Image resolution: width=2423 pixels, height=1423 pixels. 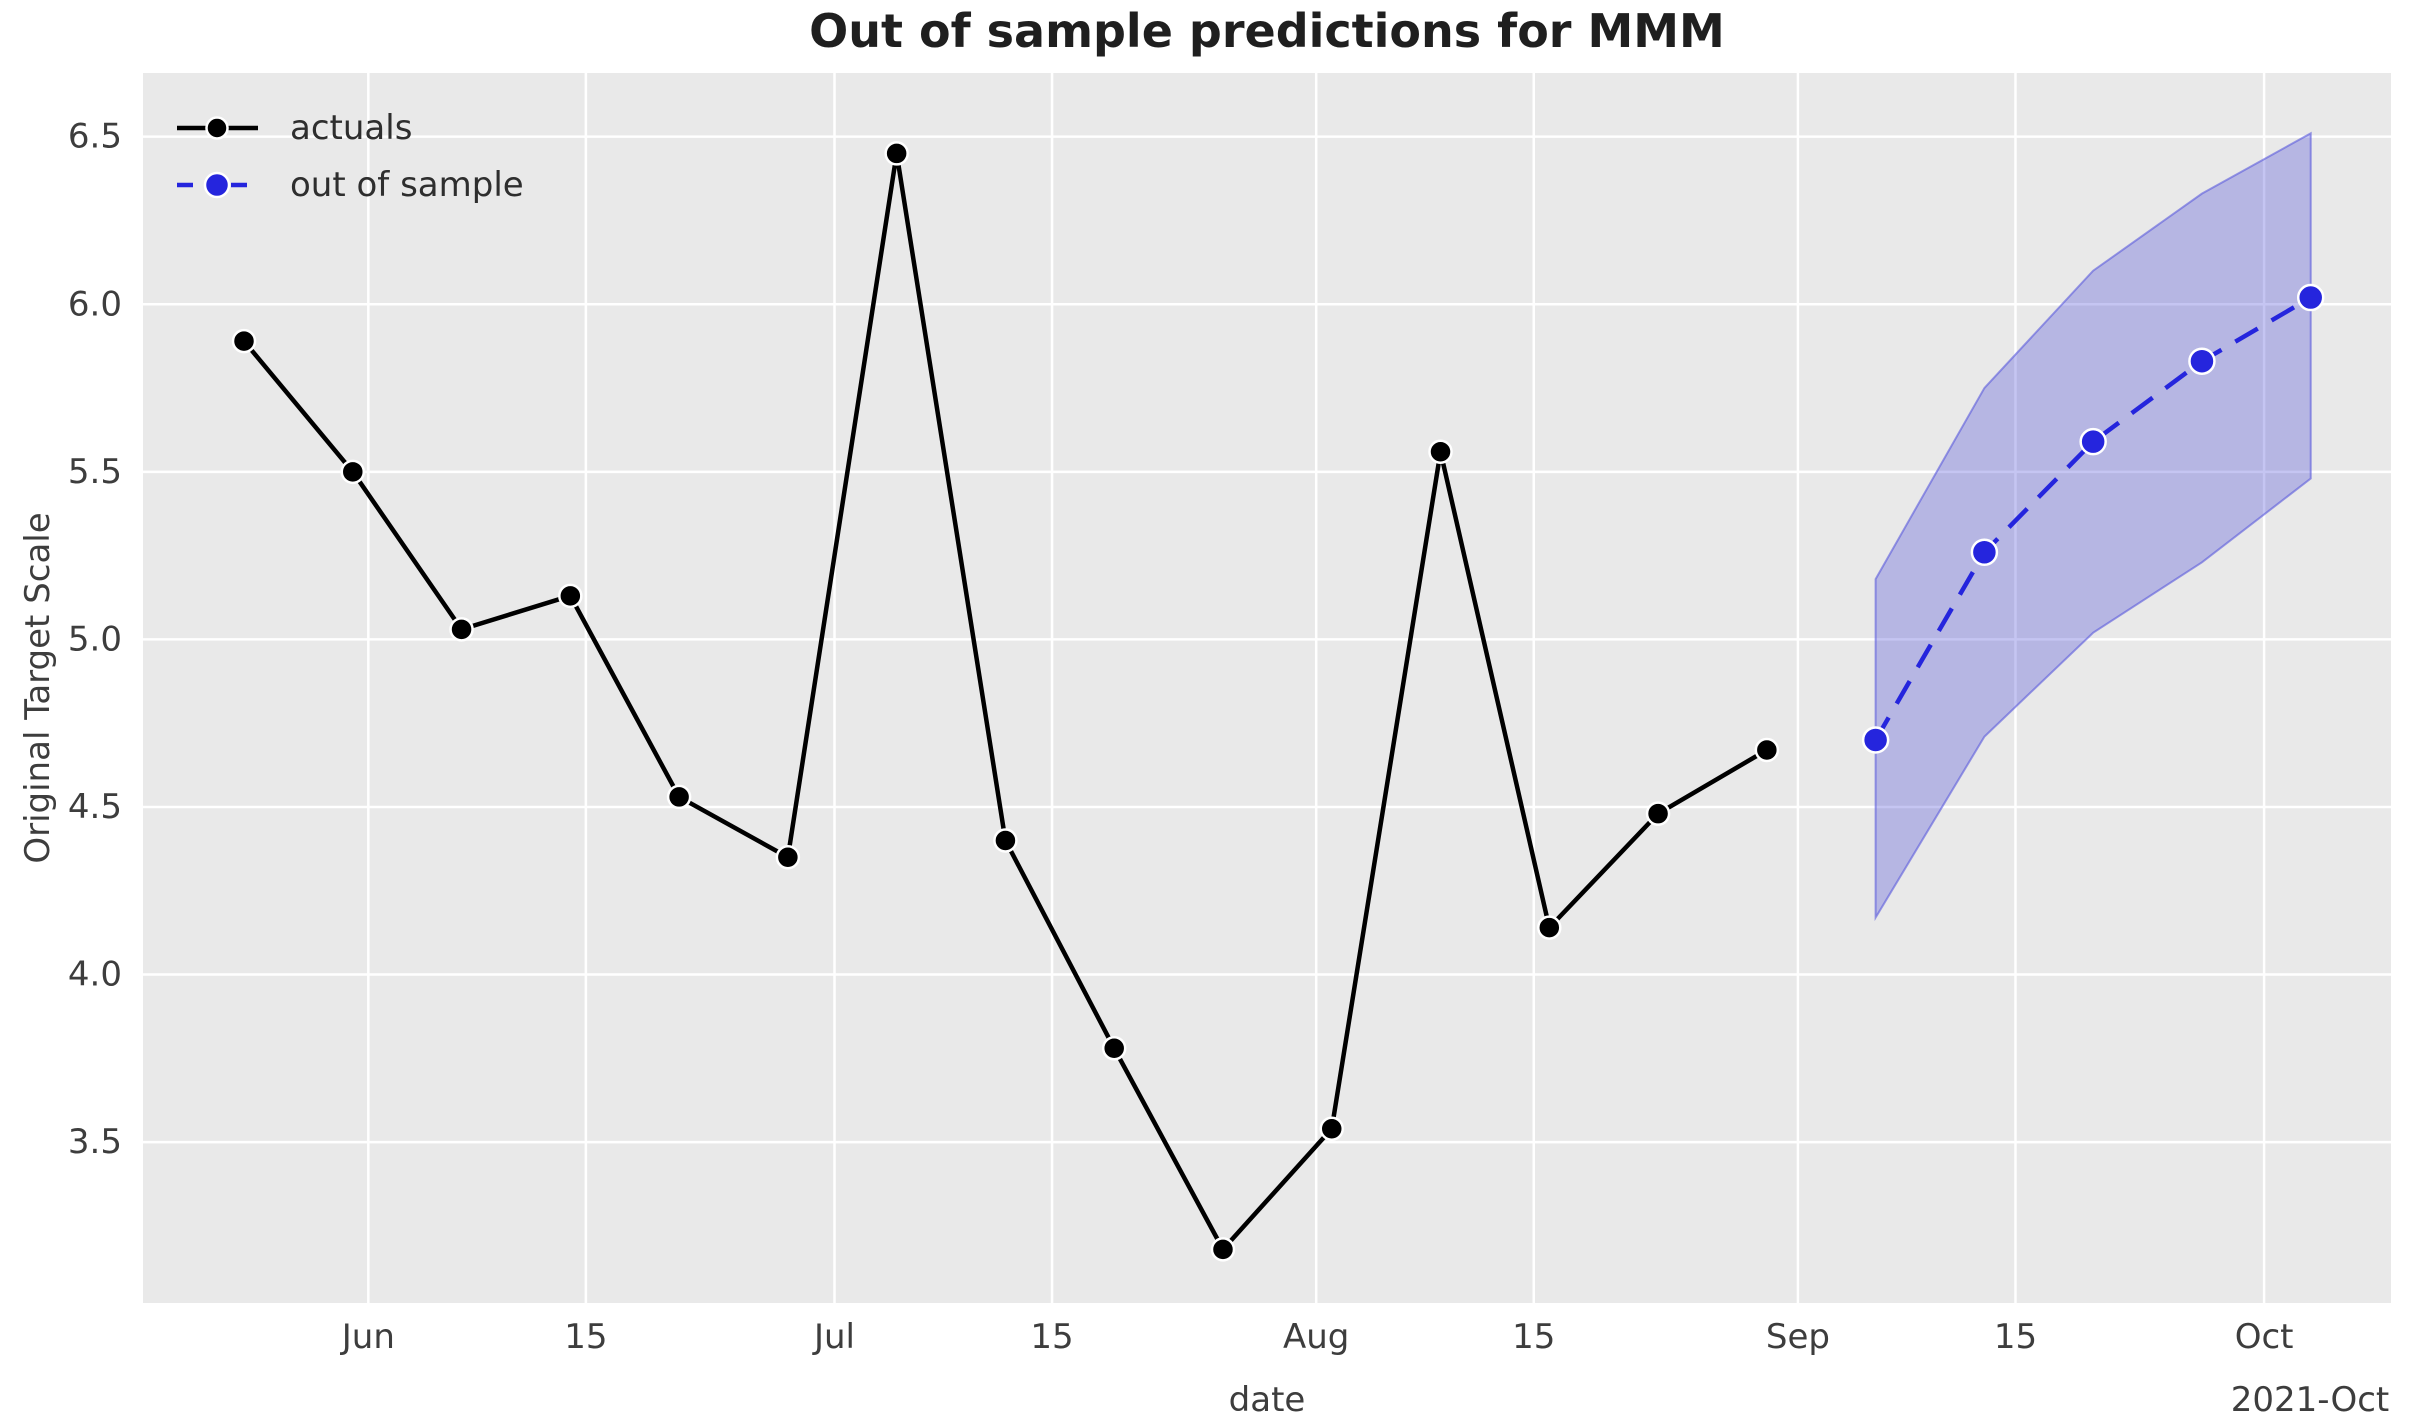 What do you see at coordinates (2092, 518) in the screenshot?
I see `out-of-sample-line` at bounding box center [2092, 518].